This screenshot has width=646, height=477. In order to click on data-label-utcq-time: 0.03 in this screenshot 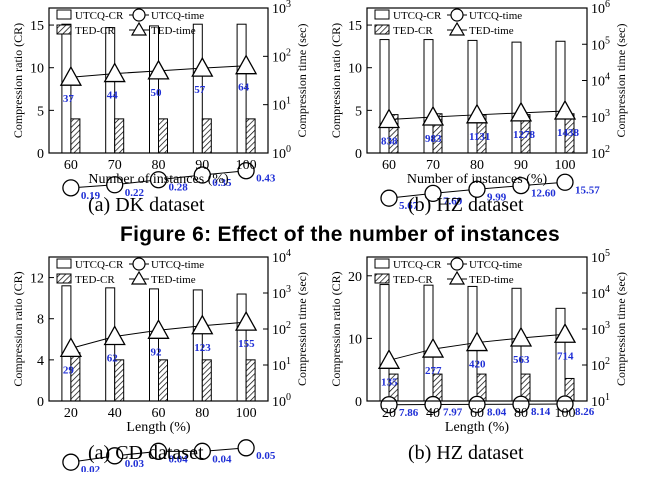, I will do `click(135, 464)`.